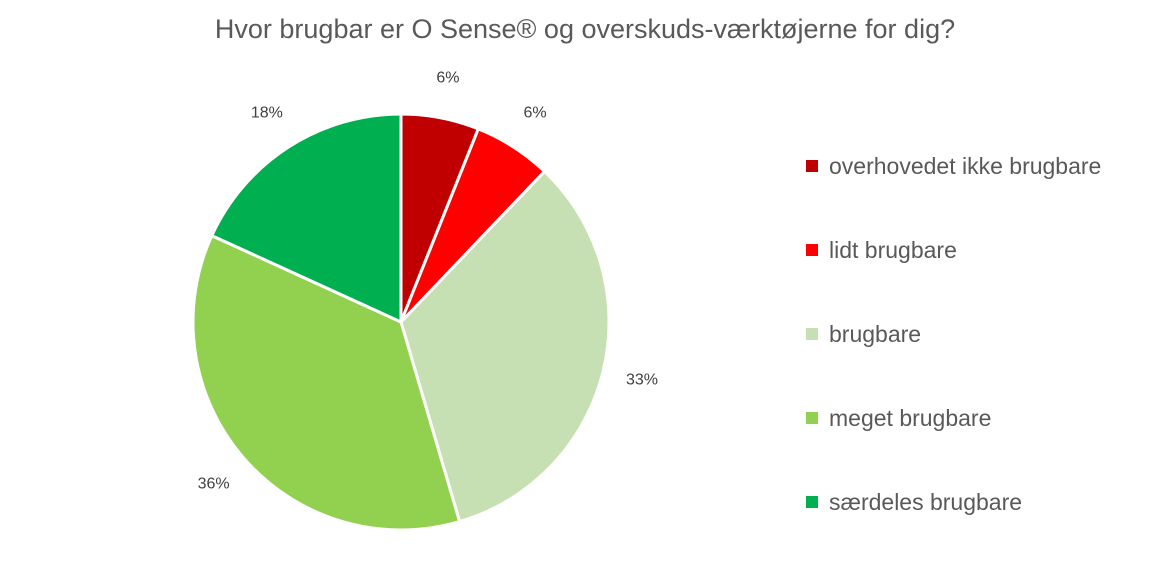 This screenshot has width=1170, height=587. I want to click on data-label-overhovedet-ikke-brugbare: 6%, so click(447, 78).